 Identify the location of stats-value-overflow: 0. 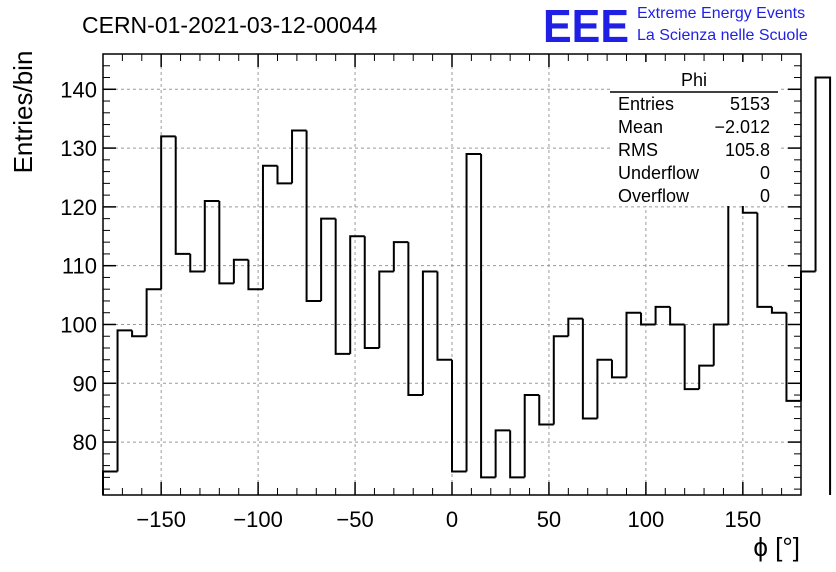
(765, 196).